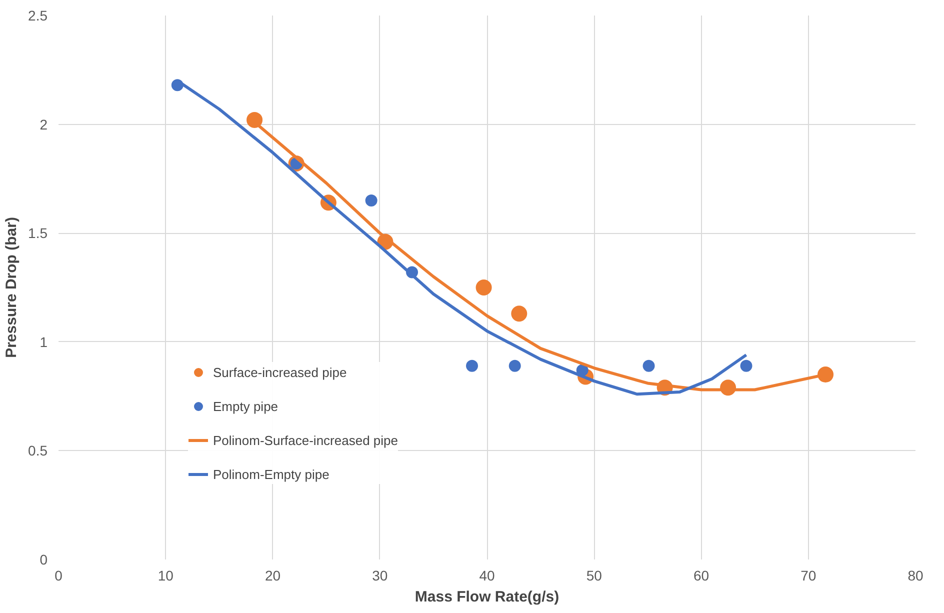 The width and height of the screenshot is (944, 613). I want to click on legend-label: Surface-increased pipe, so click(280, 372).